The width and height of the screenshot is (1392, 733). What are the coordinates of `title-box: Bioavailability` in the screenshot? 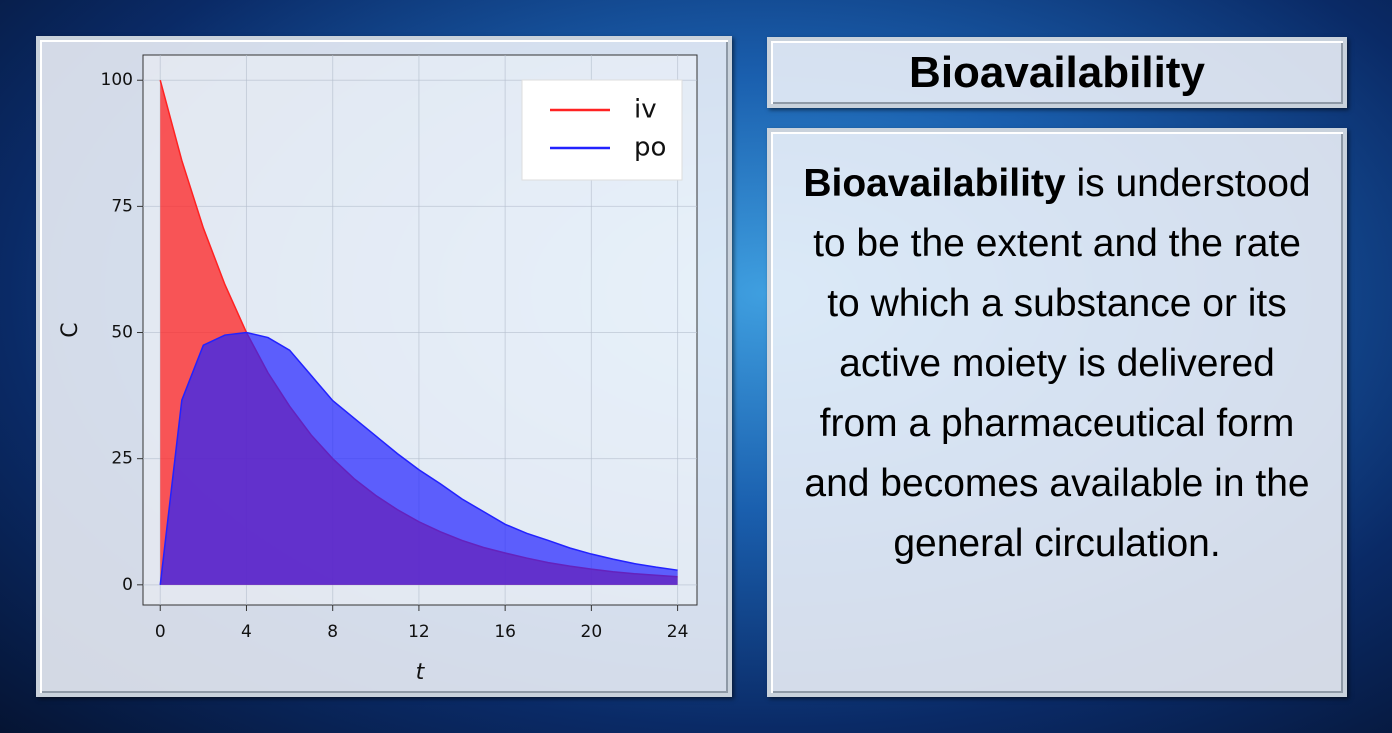 It's located at (1057, 72).